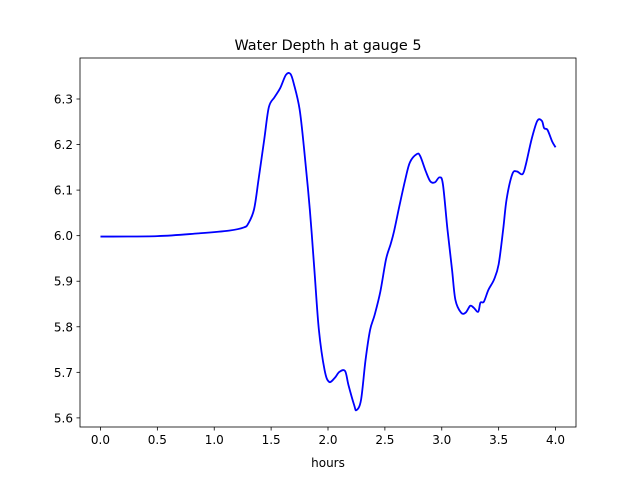  Describe the element at coordinates (63, 100) in the screenshot. I see `y-tick-label: 6.3` at that location.